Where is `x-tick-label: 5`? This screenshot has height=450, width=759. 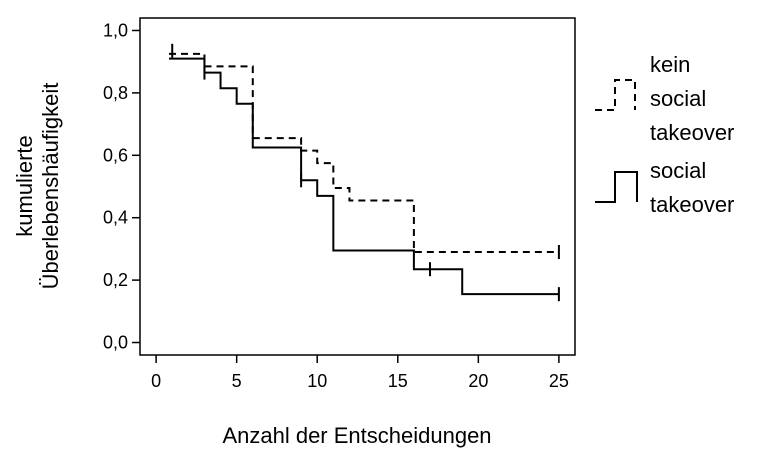 x-tick-label: 5 is located at coordinates (237, 381).